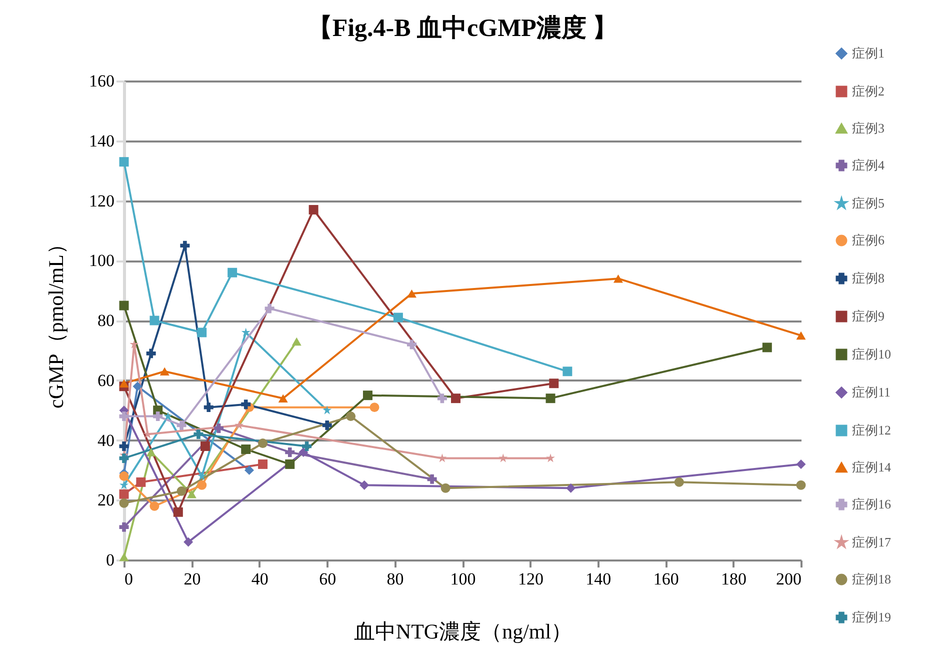  Describe the element at coordinates (868, 128) in the screenshot. I see `legend-label: 症例3` at that location.